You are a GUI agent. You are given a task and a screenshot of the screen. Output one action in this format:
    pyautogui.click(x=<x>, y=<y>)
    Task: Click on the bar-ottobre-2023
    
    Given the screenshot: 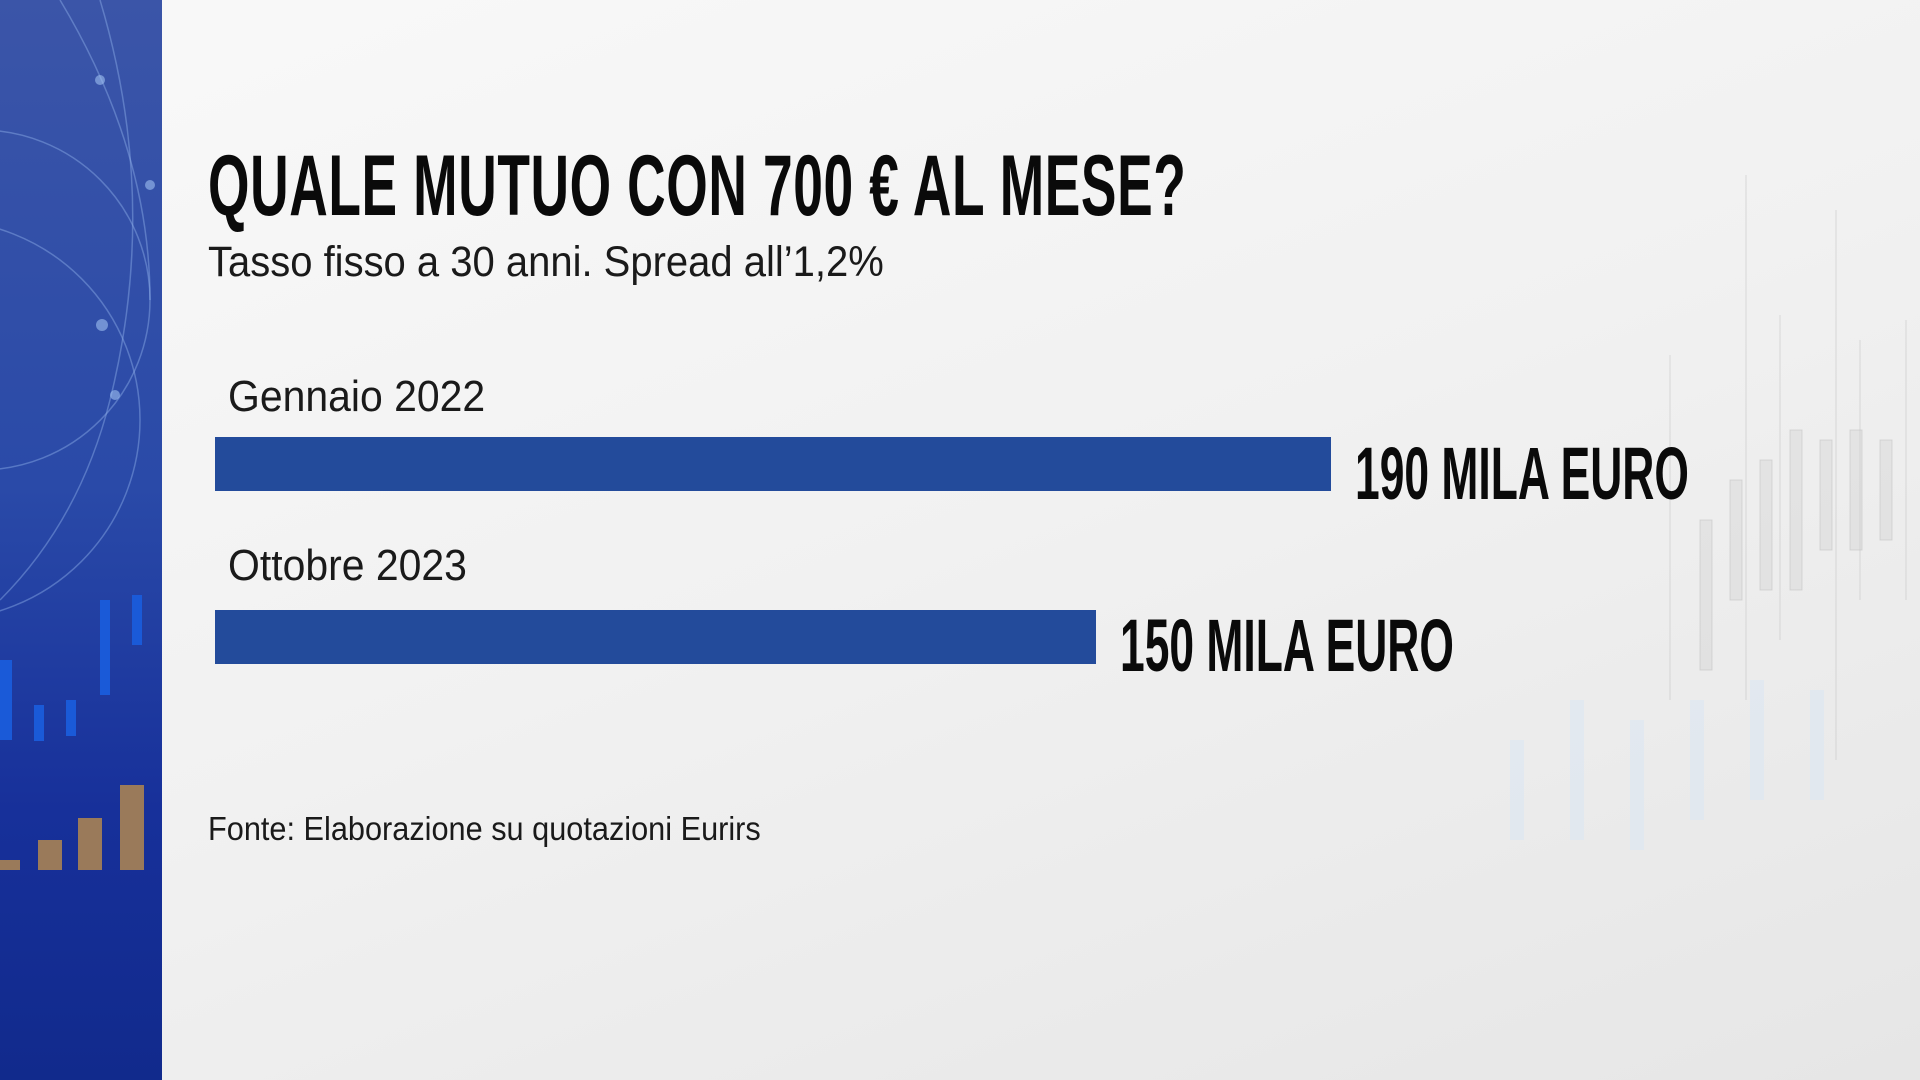 What is the action you would take?
    pyautogui.click(x=656, y=637)
    